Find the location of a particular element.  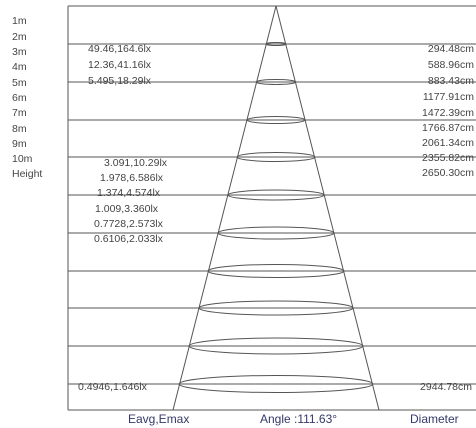

height-label-7m: 7m is located at coordinates (19, 113).